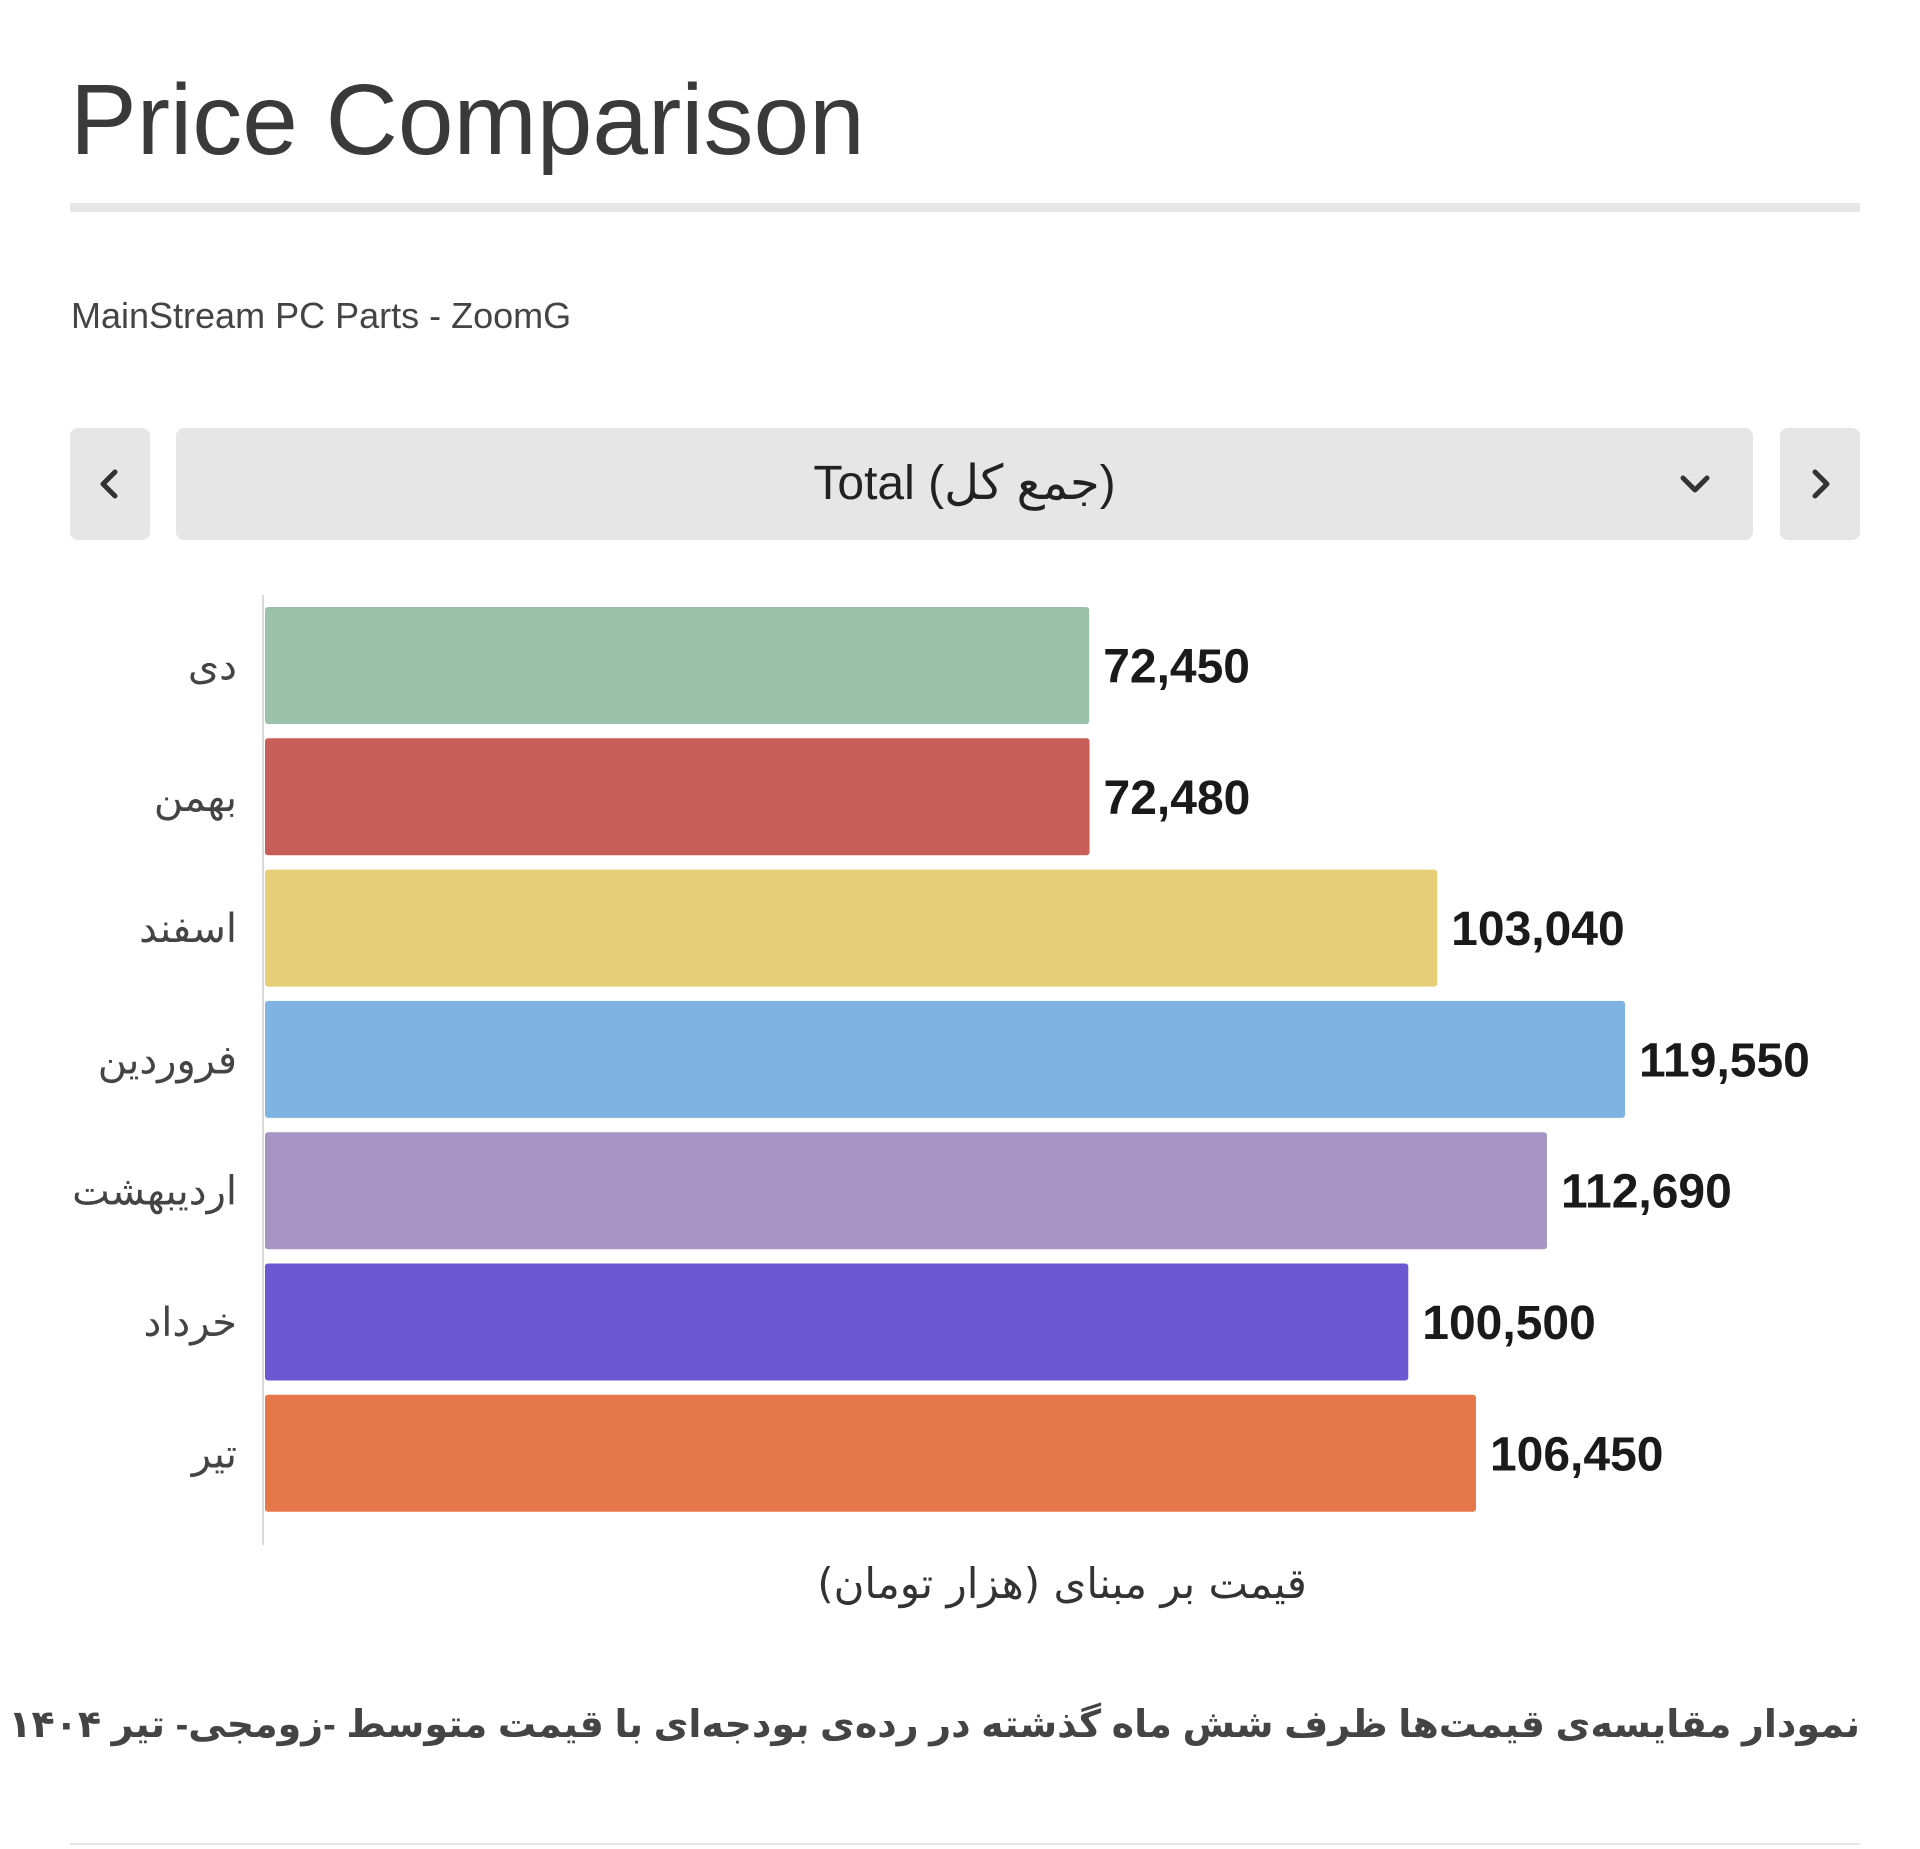 Image resolution: width=1920 pixels, height=1849 pixels. What do you see at coordinates (1724, 1060) in the screenshot?
I see `bar-value-label: 119,550` at bounding box center [1724, 1060].